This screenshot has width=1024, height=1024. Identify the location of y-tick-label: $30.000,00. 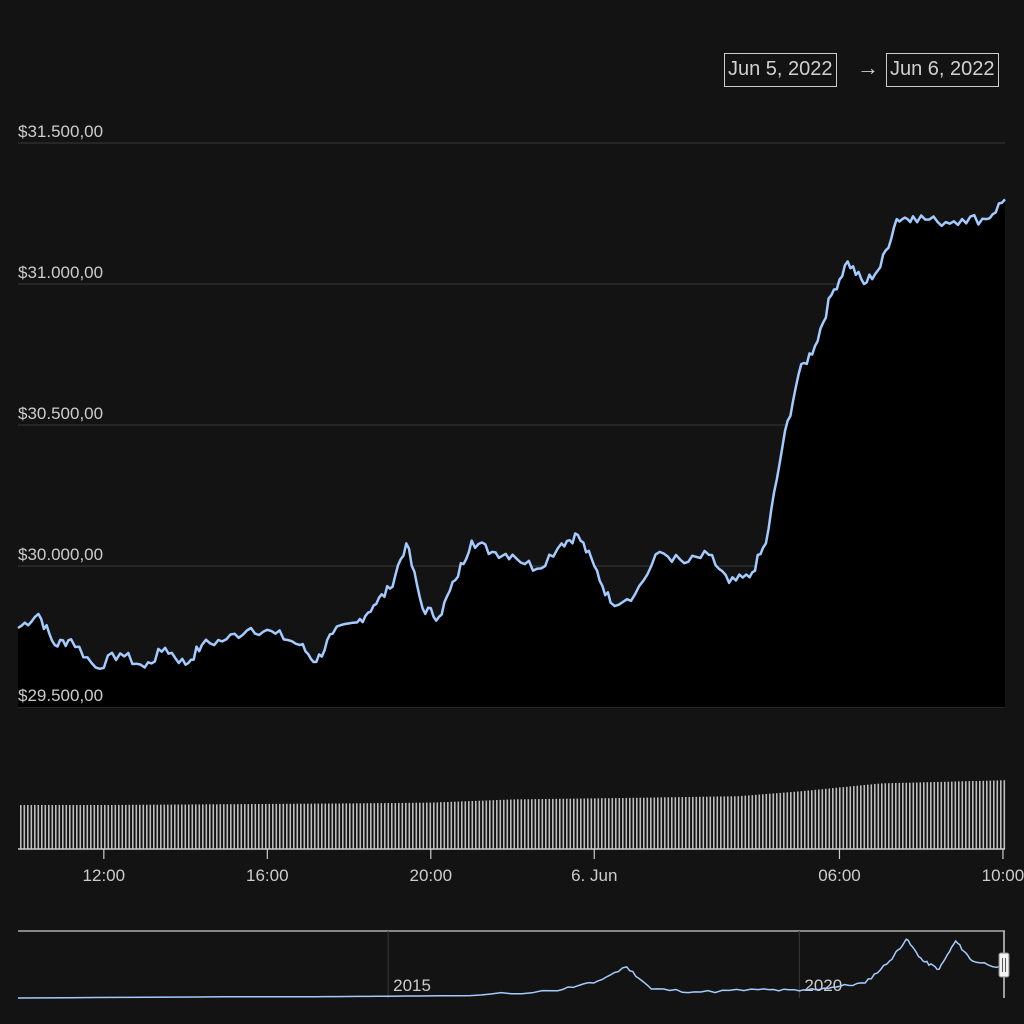
(60, 554).